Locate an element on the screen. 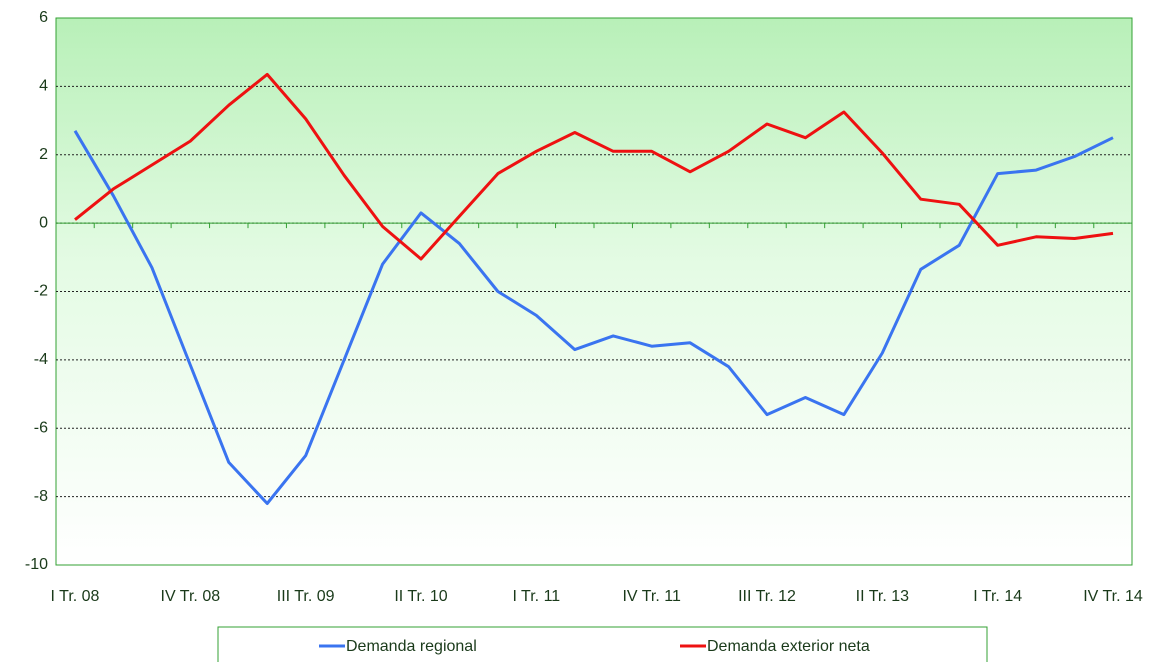 The image size is (1159, 662). y-tick-label: 4 is located at coordinates (43, 86).